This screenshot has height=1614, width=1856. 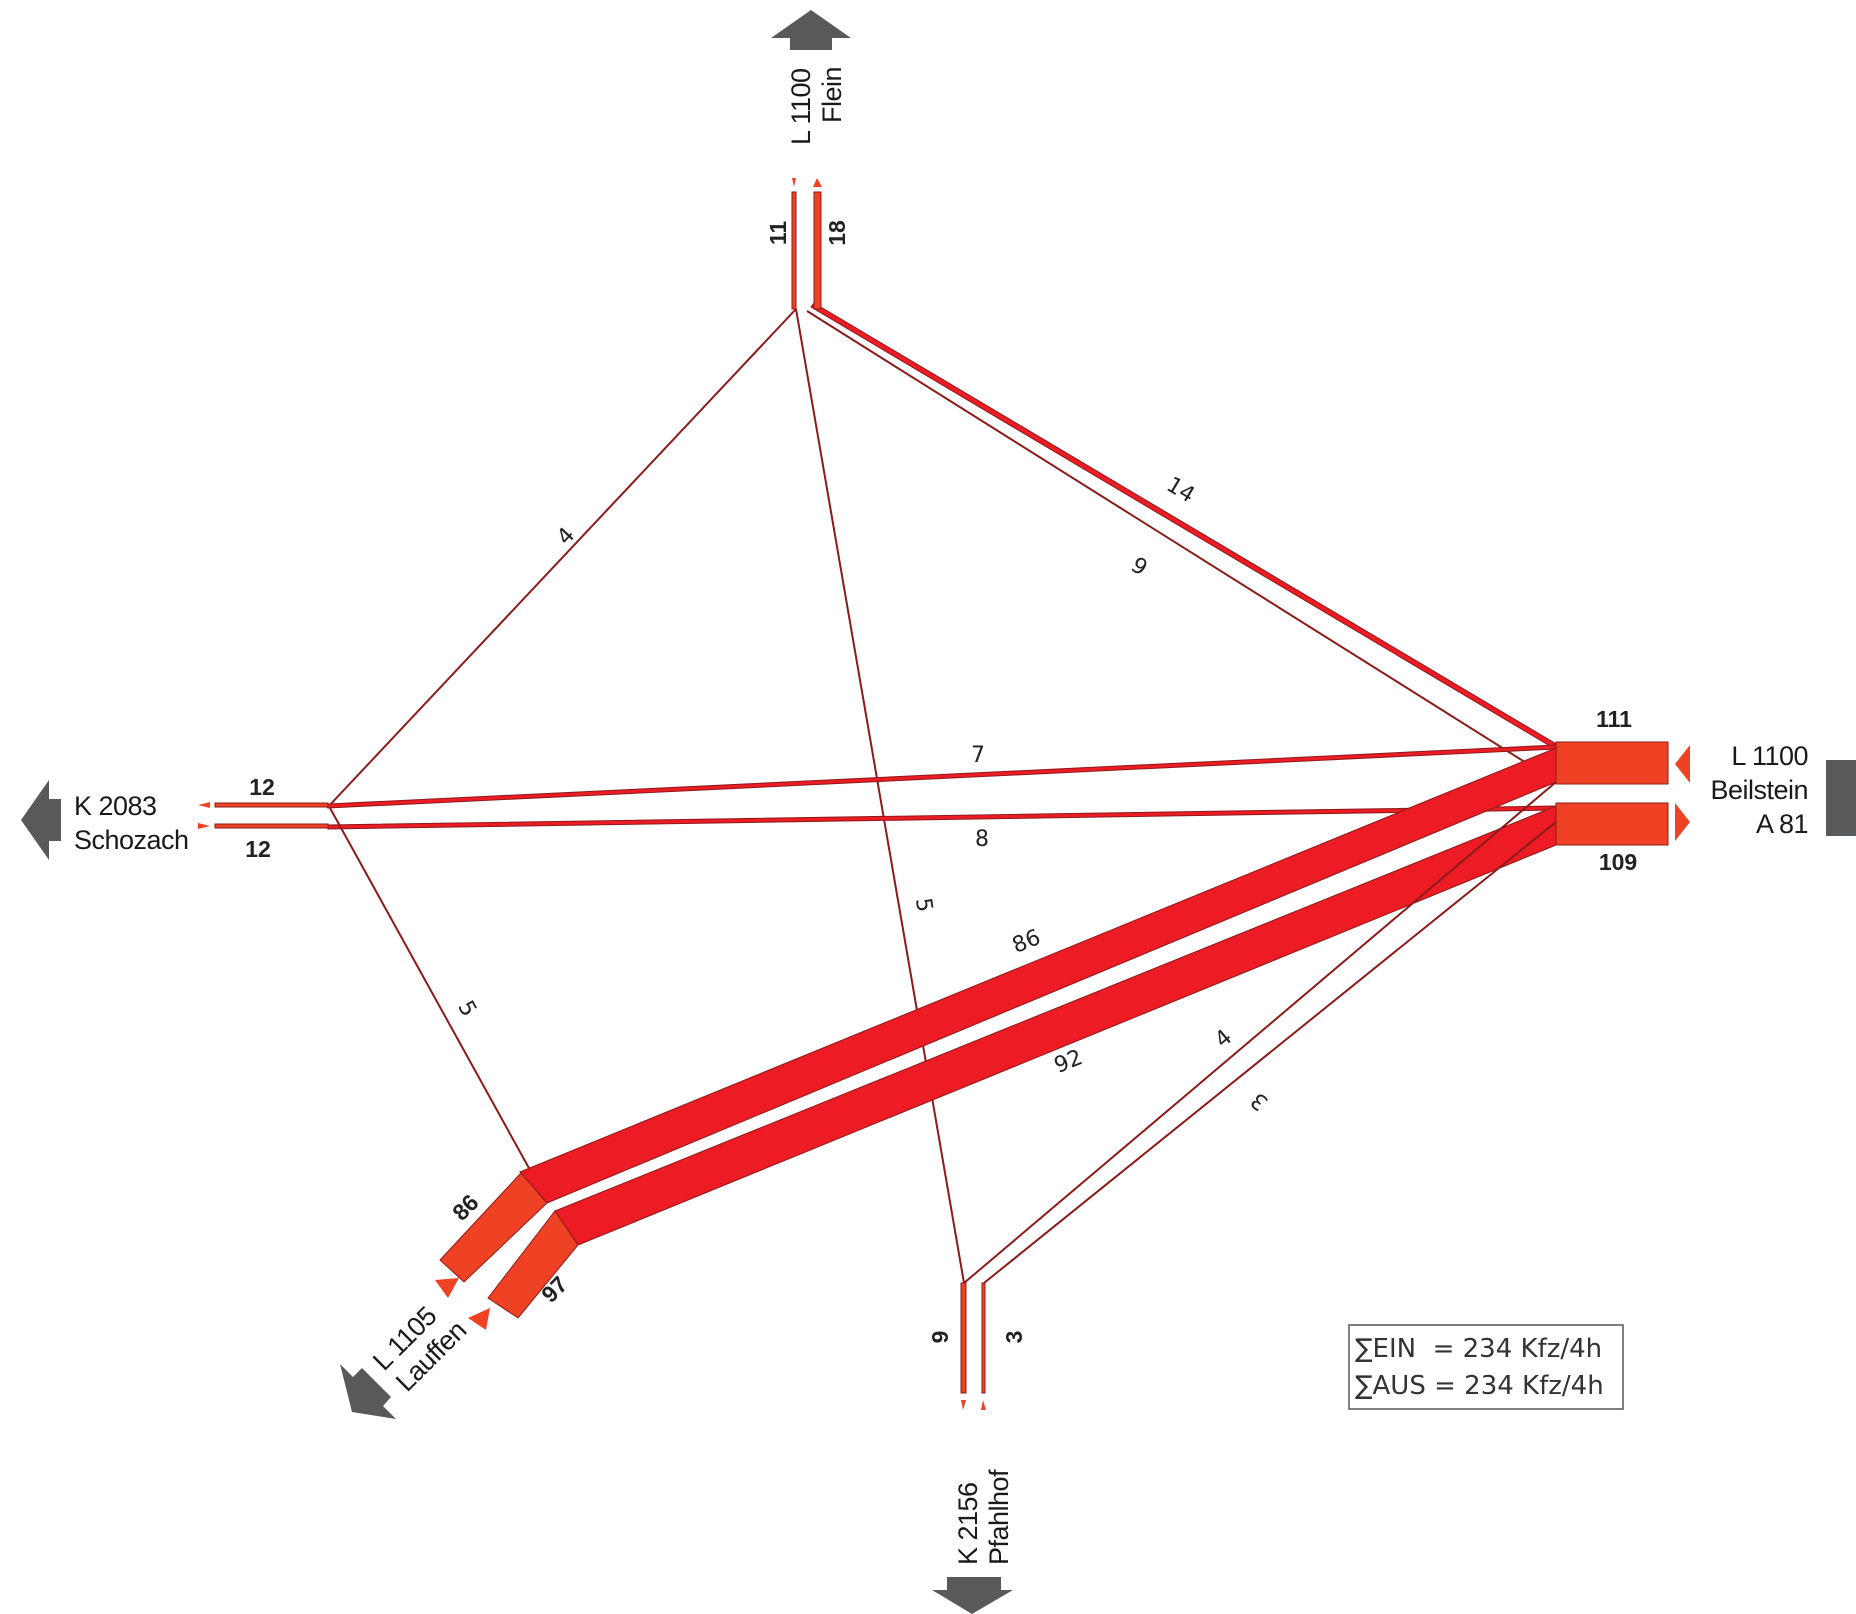 I want to click on road-name-east: L 1100, so click(x=1769, y=756).